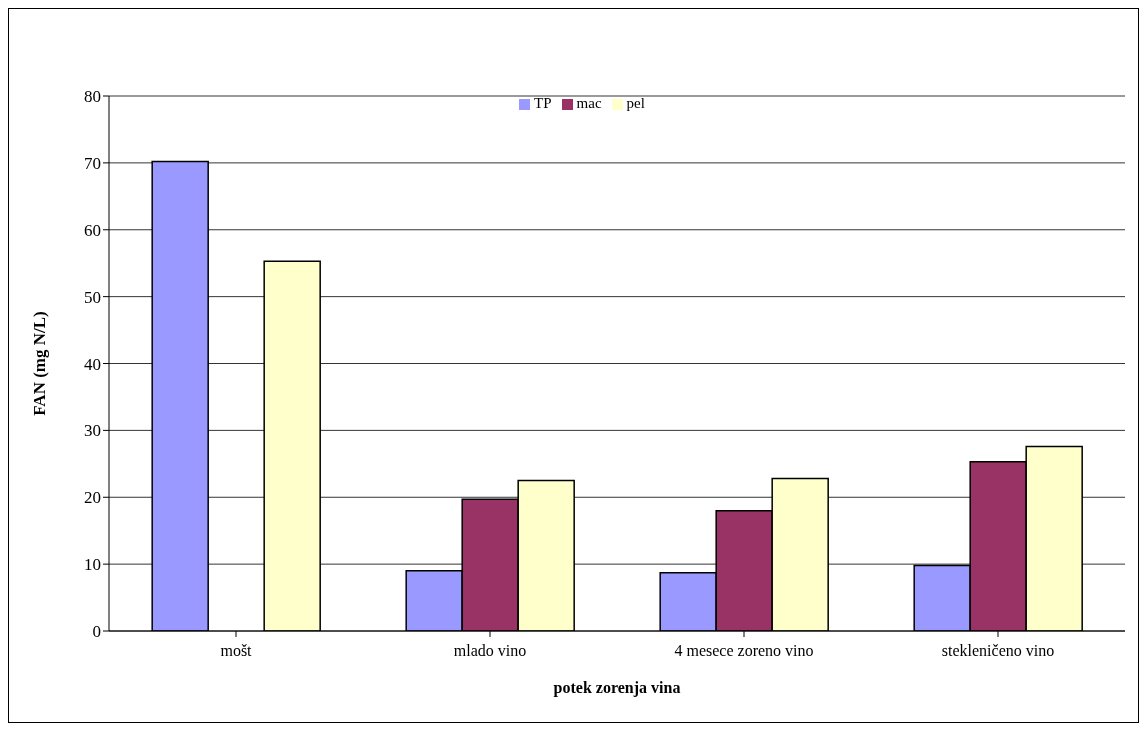 Image resolution: width=1147 pixels, height=731 pixels. I want to click on x-tick-label: stekleničeno vino, so click(998, 651).